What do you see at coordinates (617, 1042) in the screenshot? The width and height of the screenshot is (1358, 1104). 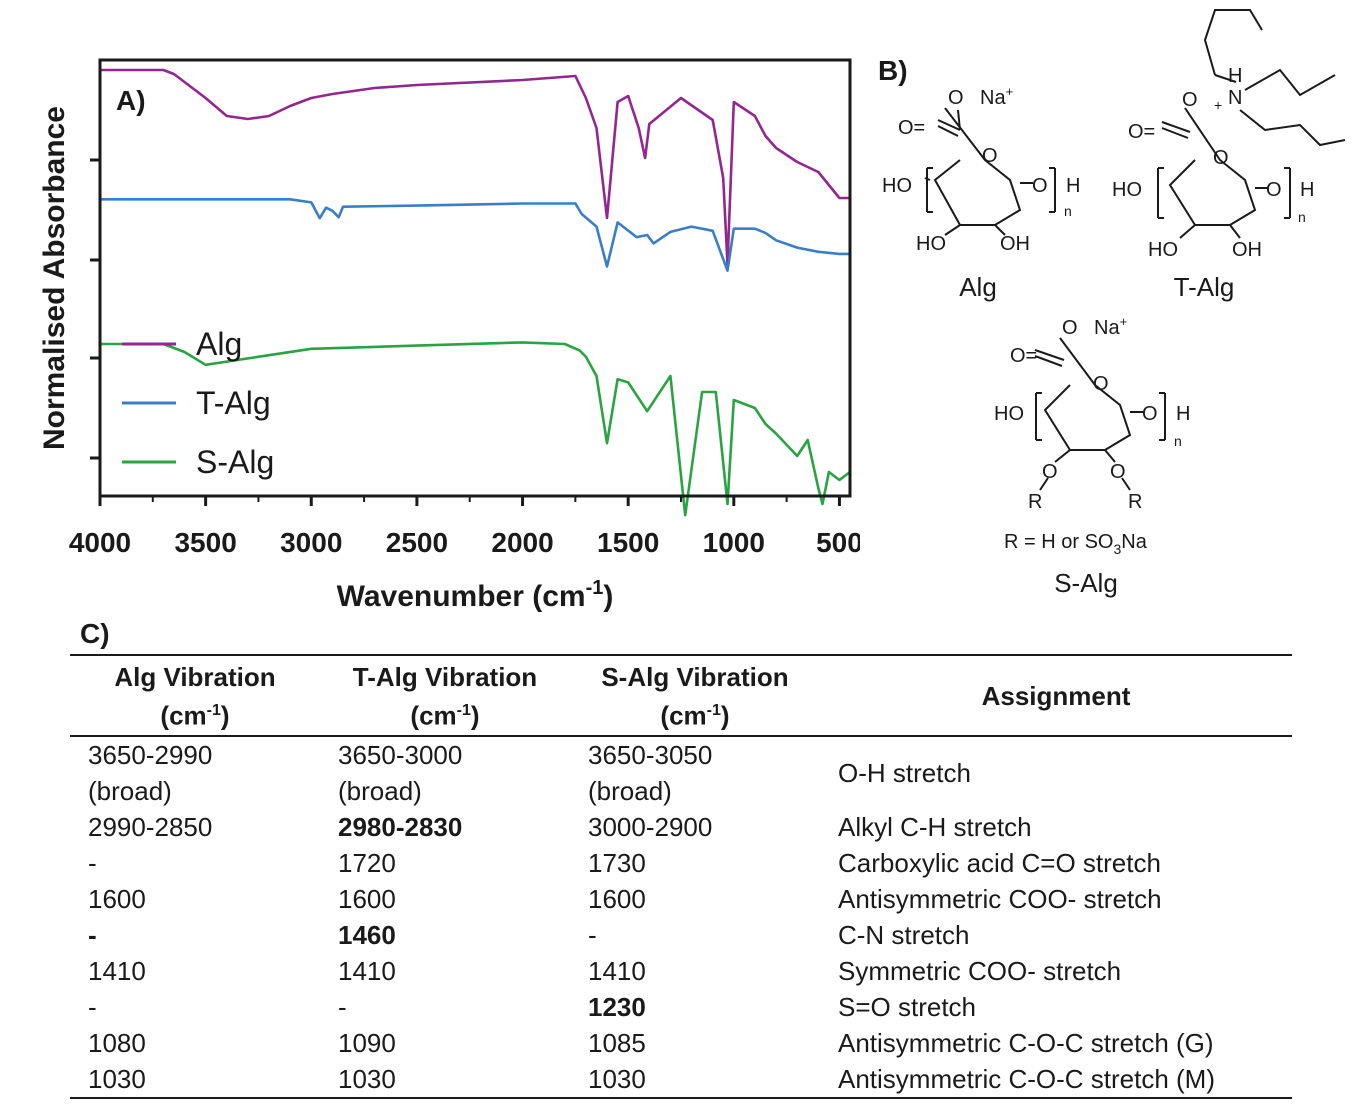 I see `table-cell-salg: 1085` at bounding box center [617, 1042].